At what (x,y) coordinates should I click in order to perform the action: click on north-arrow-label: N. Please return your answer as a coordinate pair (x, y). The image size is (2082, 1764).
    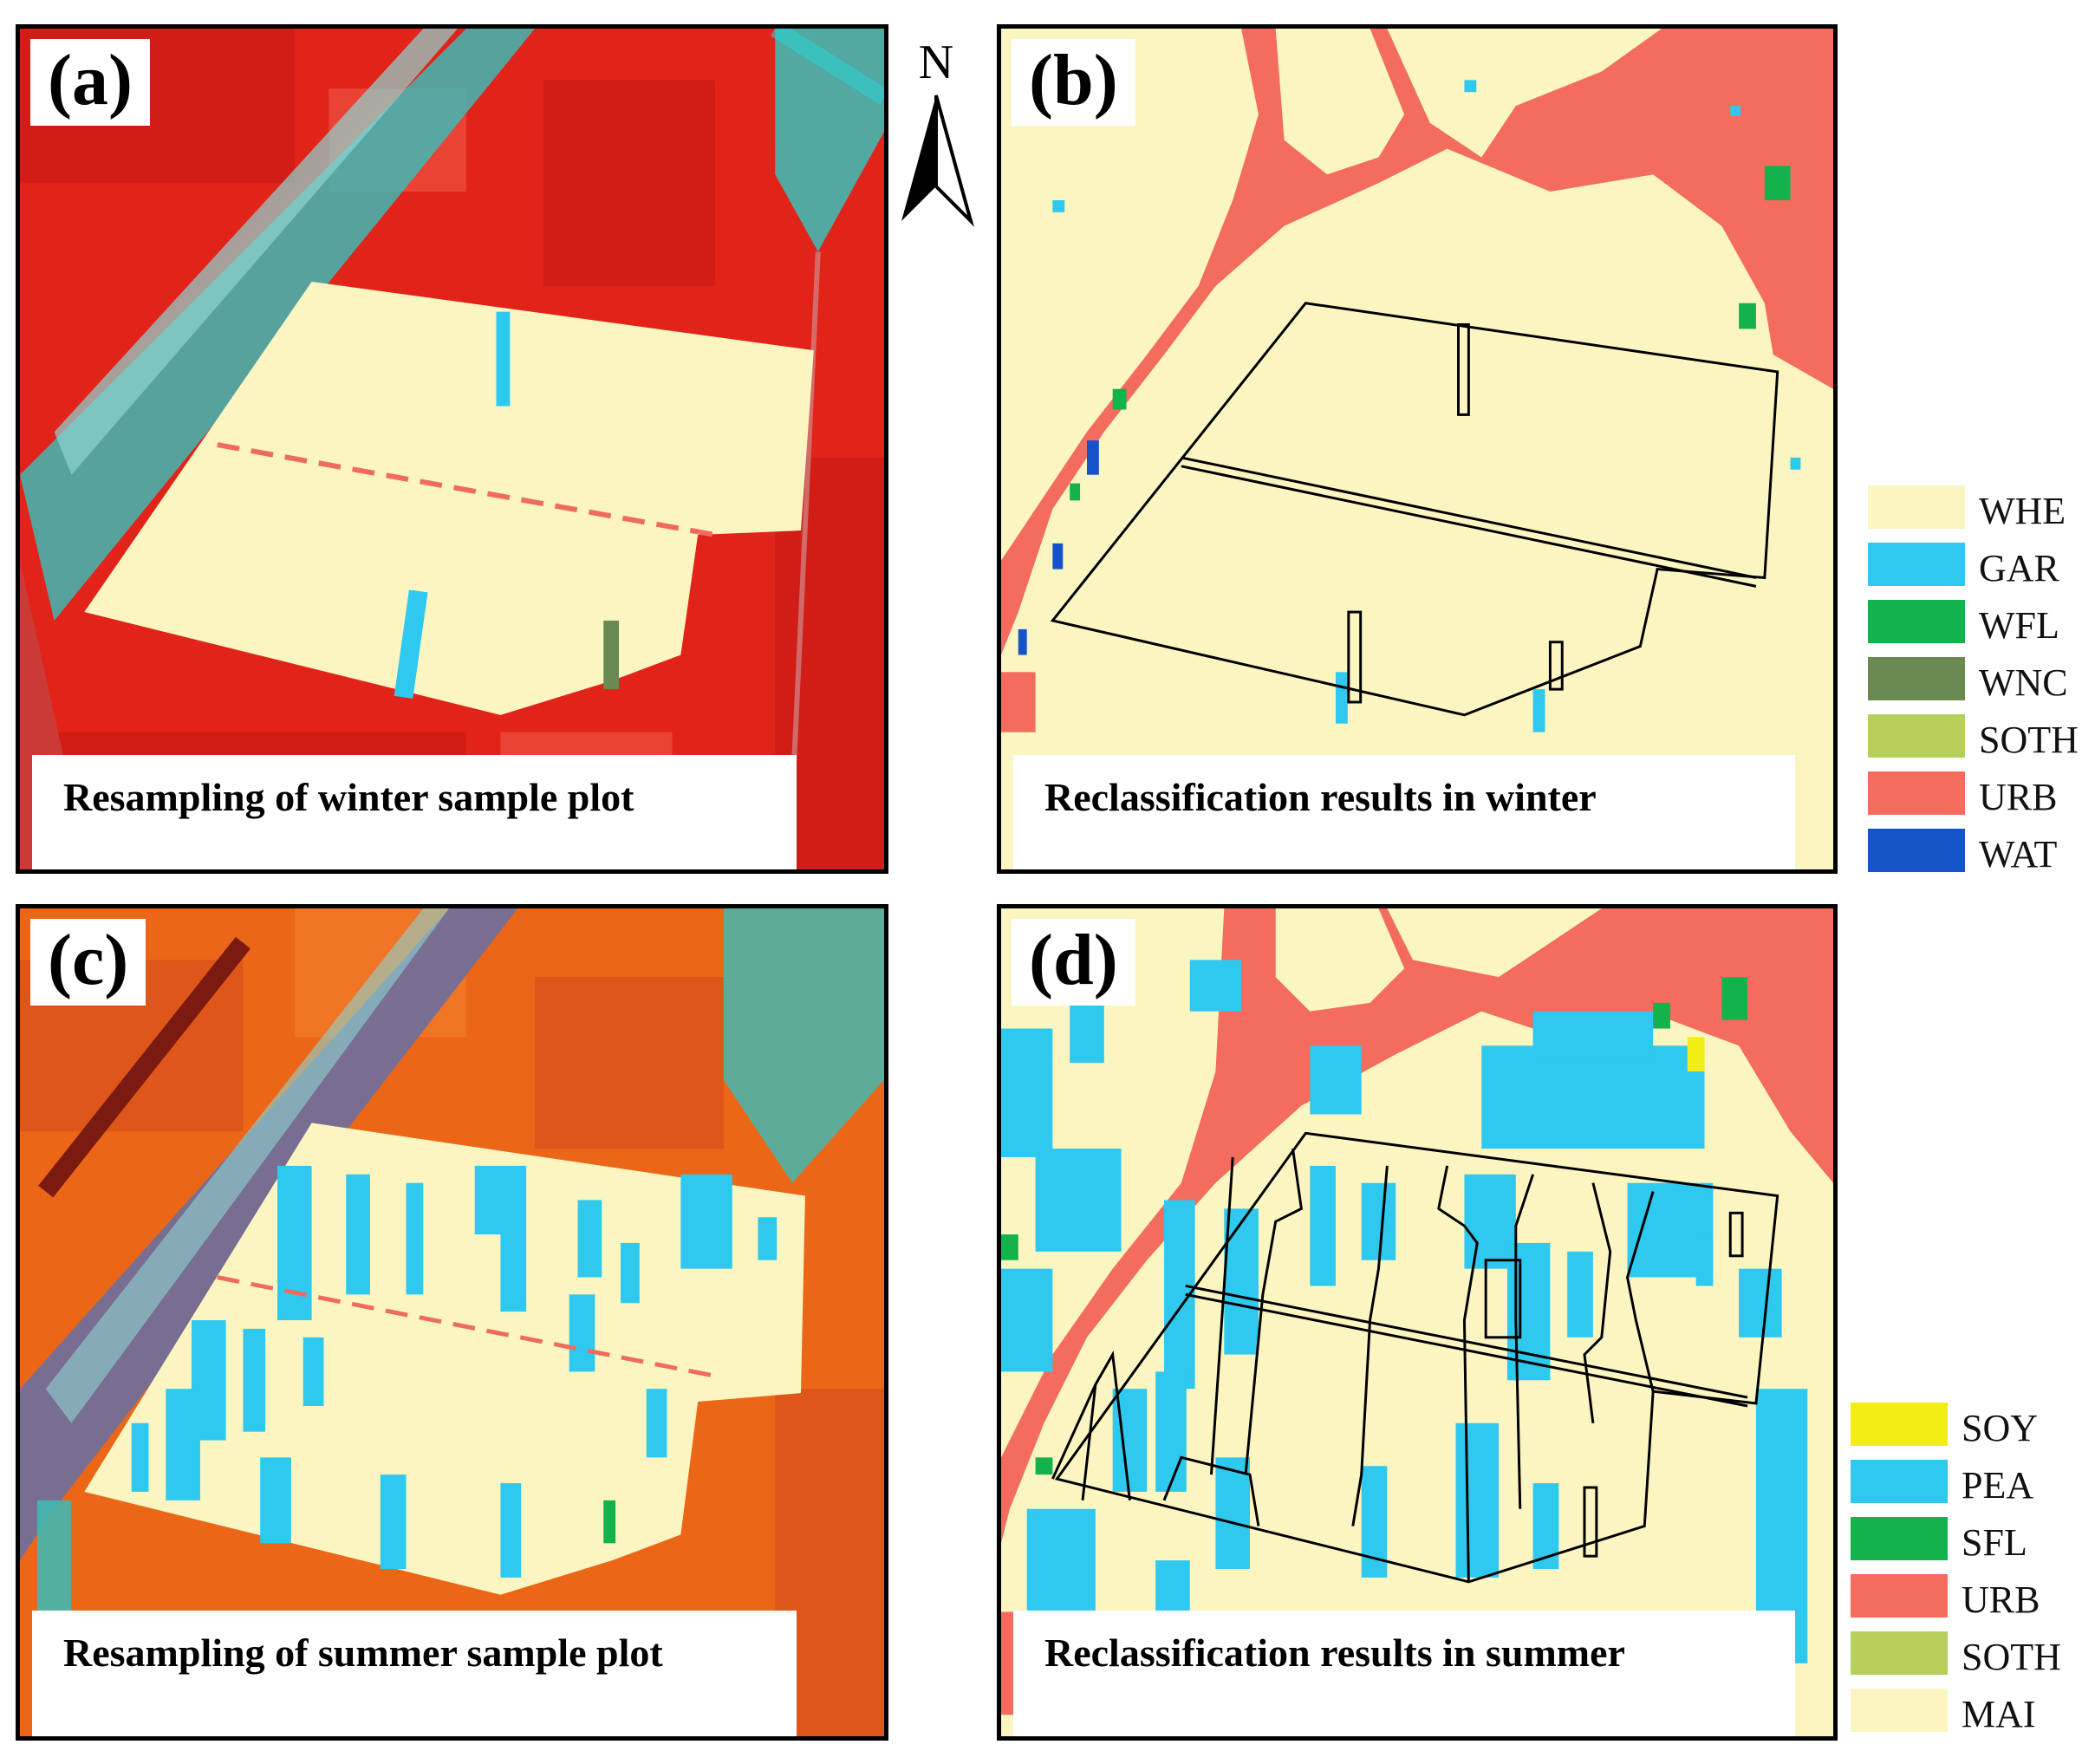
    Looking at the image, I should click on (936, 62).